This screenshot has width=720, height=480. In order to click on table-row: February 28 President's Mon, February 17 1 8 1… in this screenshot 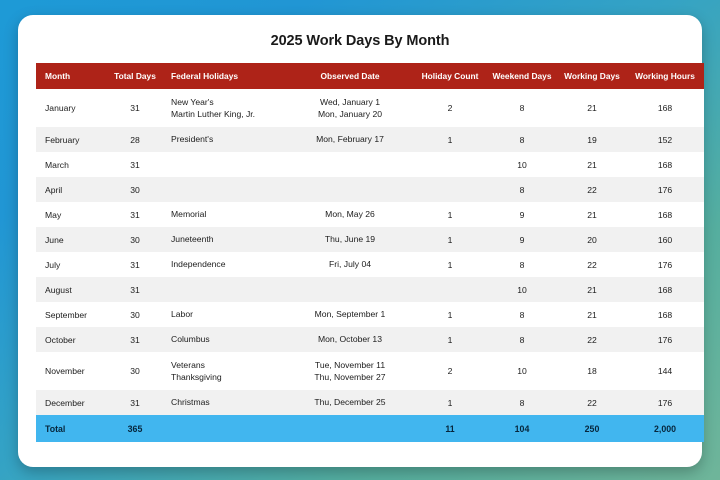, I will do `click(370, 139)`.